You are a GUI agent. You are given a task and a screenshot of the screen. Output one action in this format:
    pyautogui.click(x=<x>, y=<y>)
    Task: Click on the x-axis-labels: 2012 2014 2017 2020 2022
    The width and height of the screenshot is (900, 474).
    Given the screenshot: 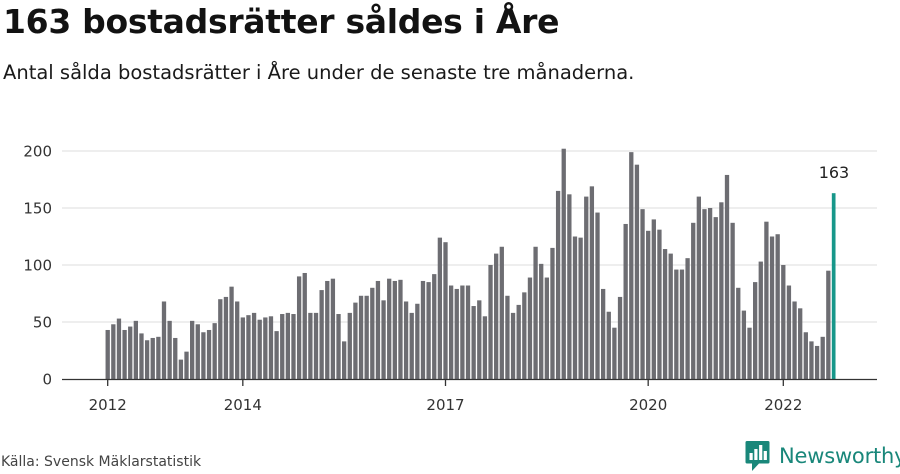 What is the action you would take?
    pyautogui.click(x=446, y=405)
    